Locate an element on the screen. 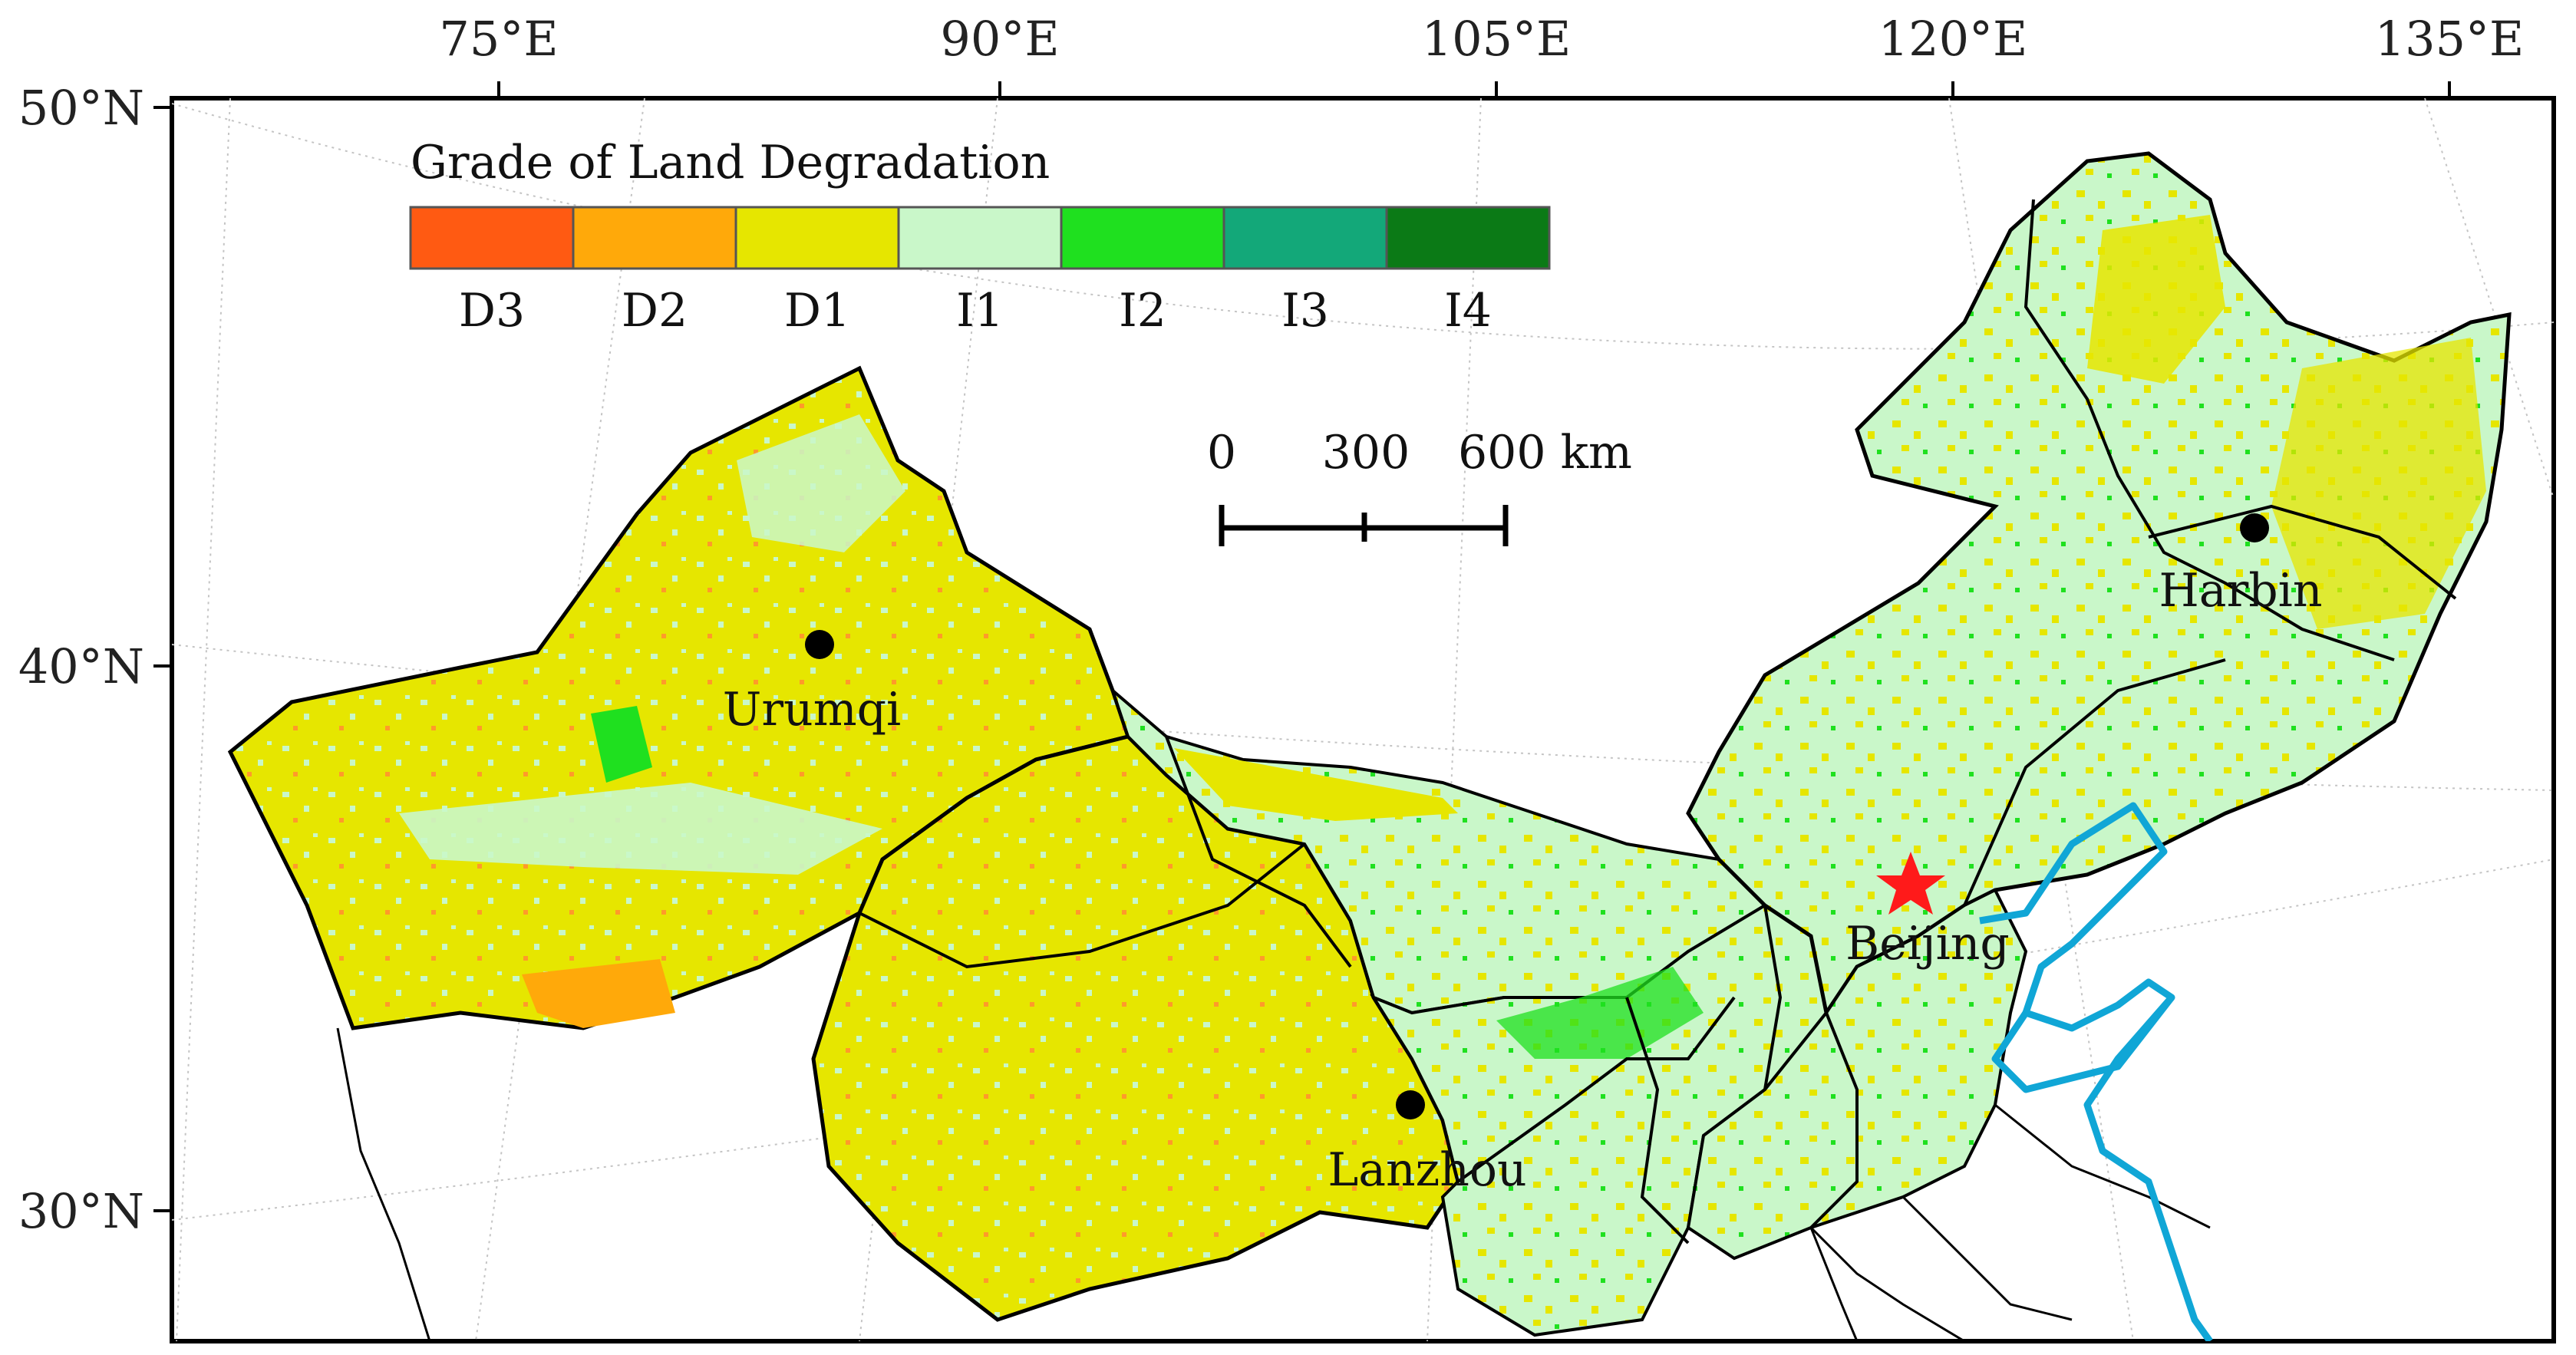 The width and height of the screenshot is (2576, 1355). legend-swatch-i4 is located at coordinates (1468, 238).